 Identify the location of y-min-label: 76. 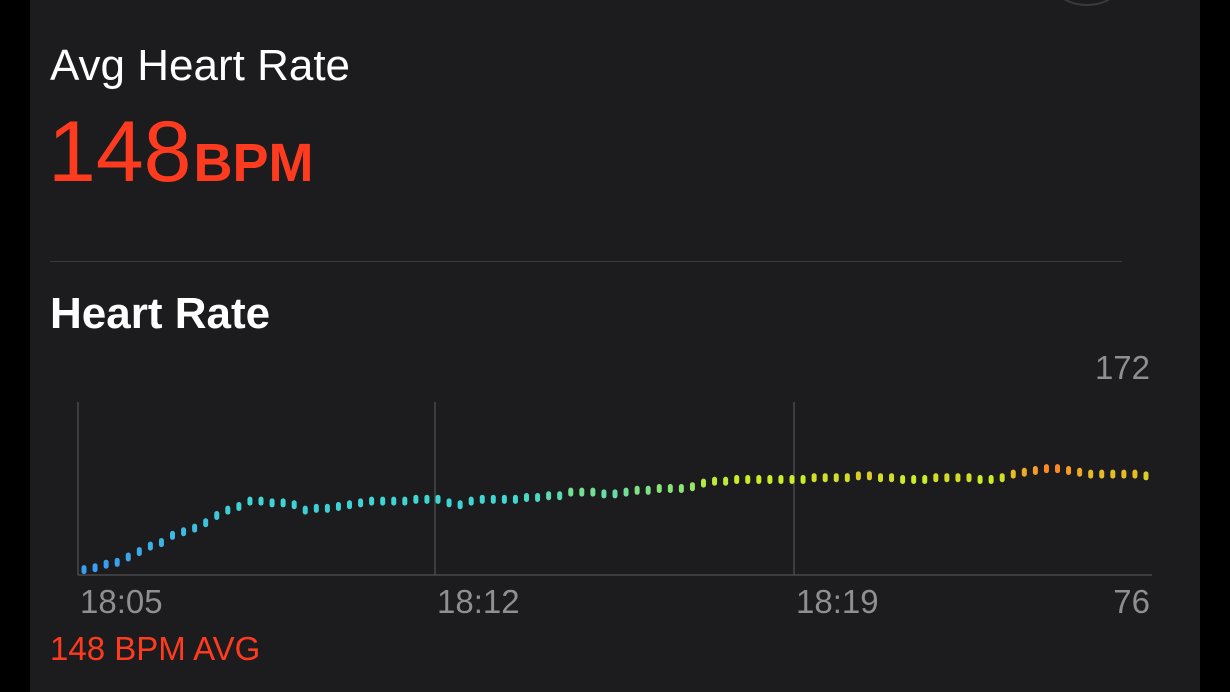
(1131, 601).